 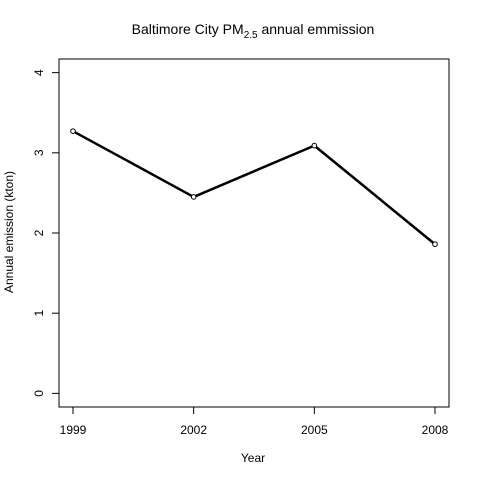 I want to click on x-tick-label: 1999, so click(x=73, y=430).